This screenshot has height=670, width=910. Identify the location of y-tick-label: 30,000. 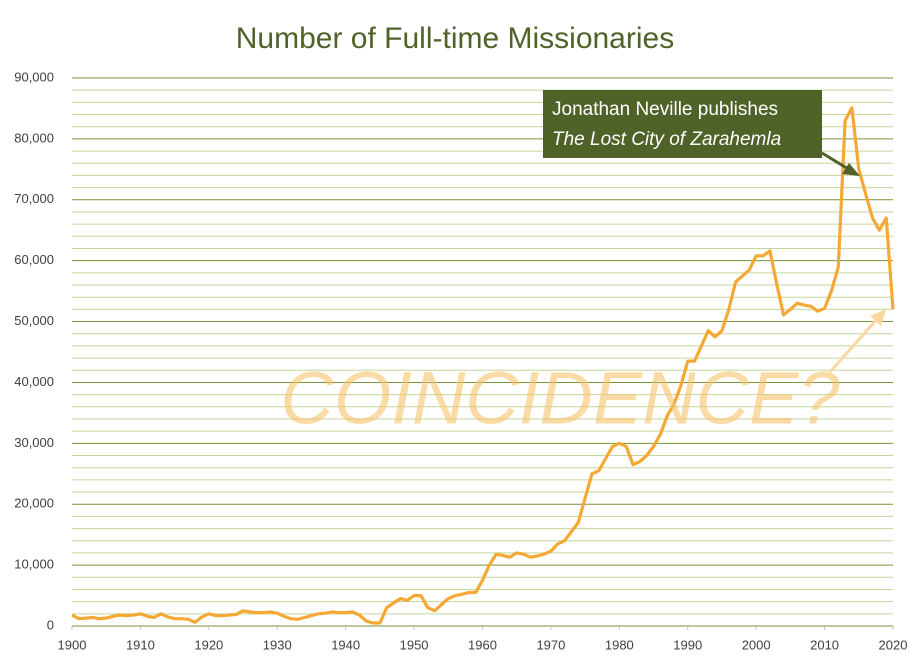
(34, 442).